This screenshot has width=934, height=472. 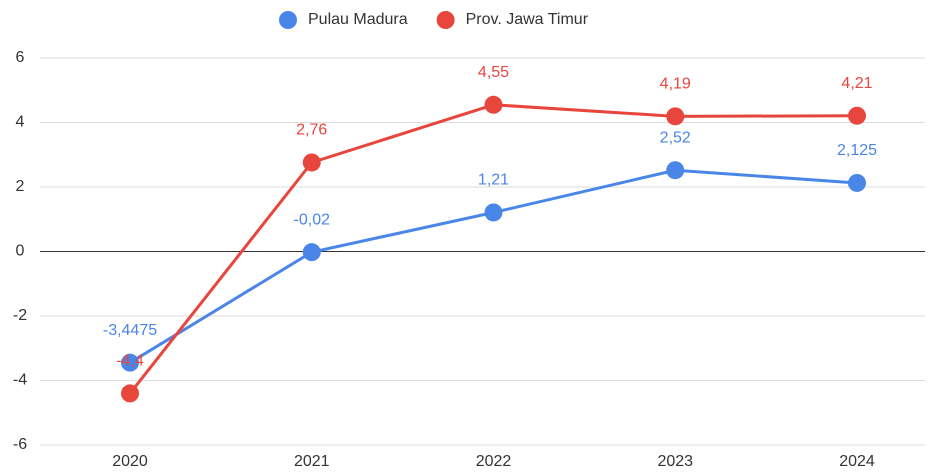 I want to click on x-tick-label: 2024, so click(x=857, y=461).